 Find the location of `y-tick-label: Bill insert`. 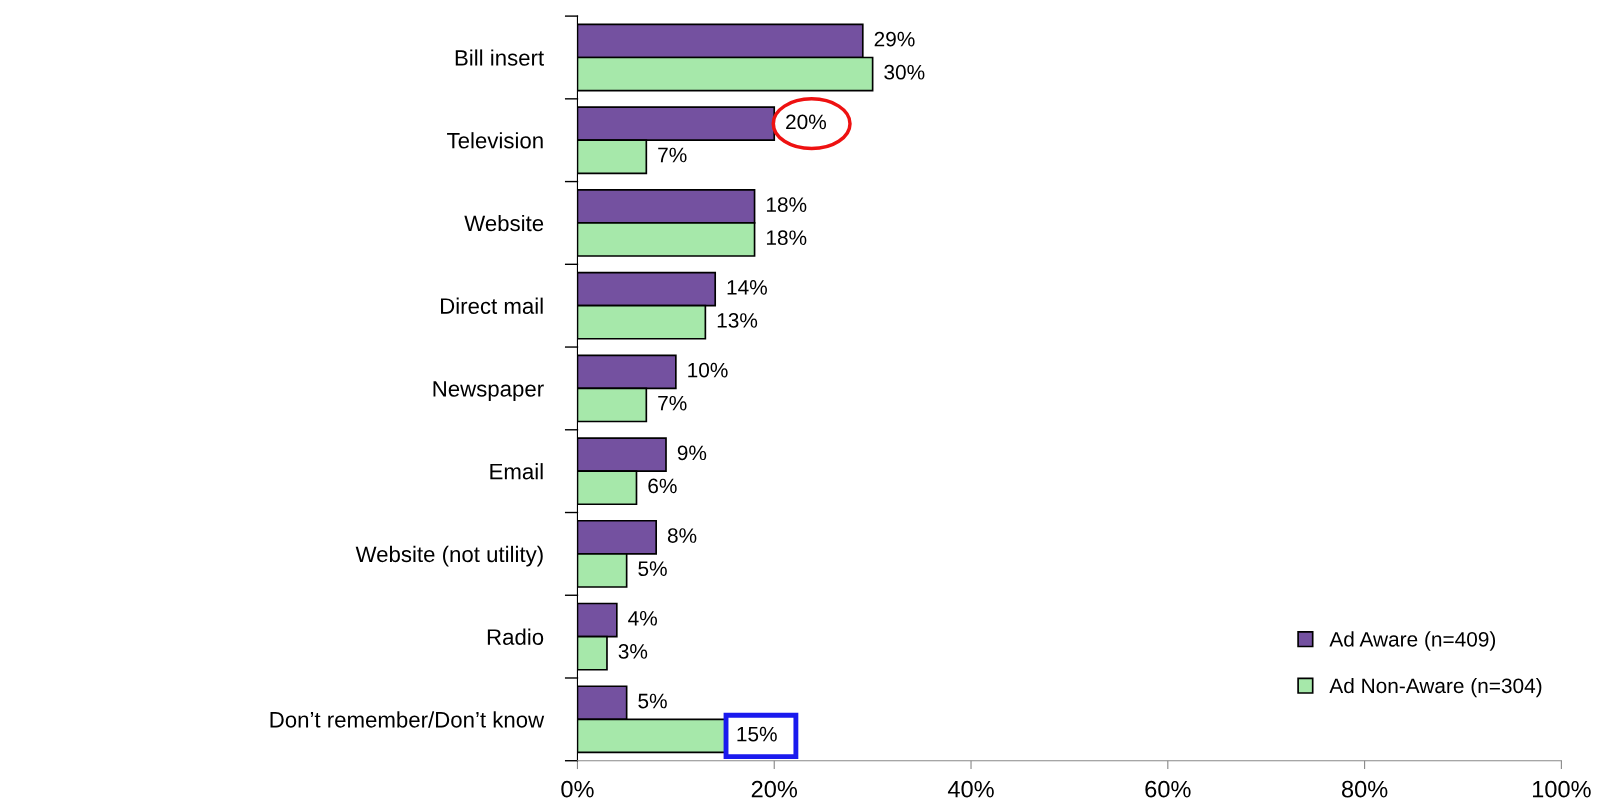

y-tick-label: Bill insert is located at coordinates (499, 57).